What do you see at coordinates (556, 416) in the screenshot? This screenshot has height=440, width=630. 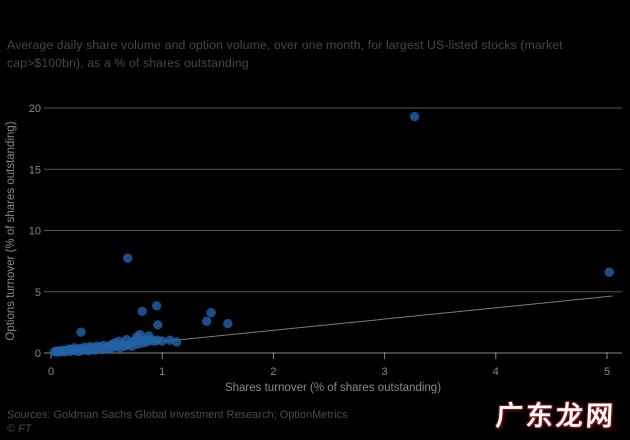 I see `site-watermark: 广东龙网` at bounding box center [556, 416].